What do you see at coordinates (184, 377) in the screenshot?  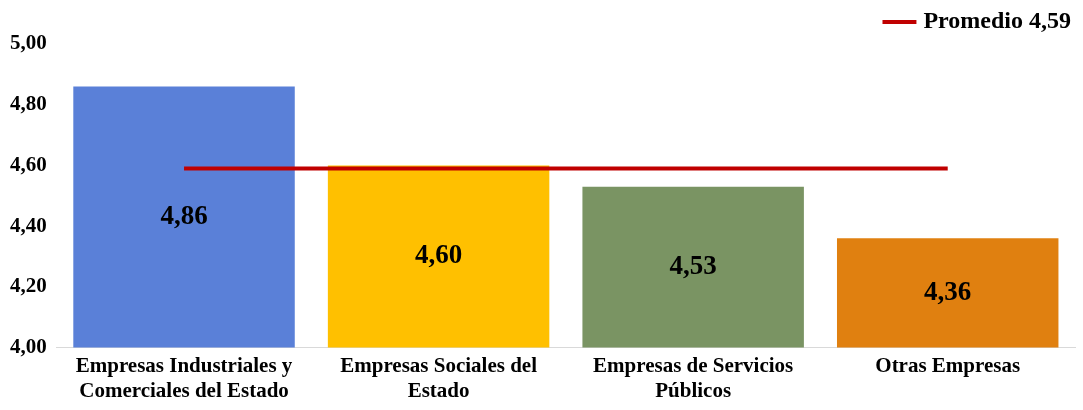 I see `x-tick-label: Empresas Industriales y Comerciales del Estado` at bounding box center [184, 377].